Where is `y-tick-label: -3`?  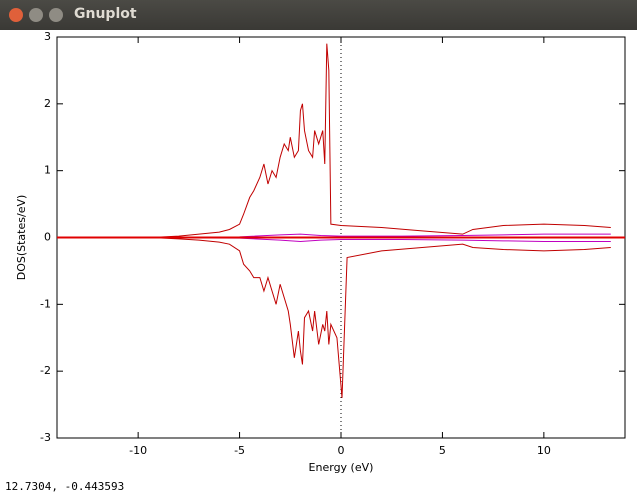
y-tick-label: -3 is located at coordinates (45, 437).